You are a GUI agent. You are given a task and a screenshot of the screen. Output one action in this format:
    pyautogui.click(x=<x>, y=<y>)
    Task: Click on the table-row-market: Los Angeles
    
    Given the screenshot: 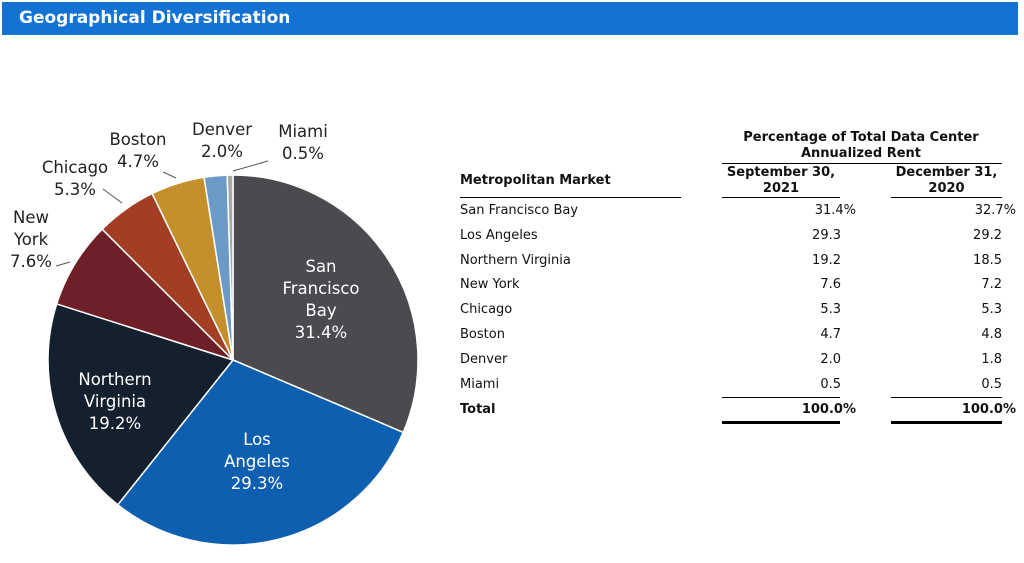 What is the action you would take?
    pyautogui.click(x=499, y=235)
    